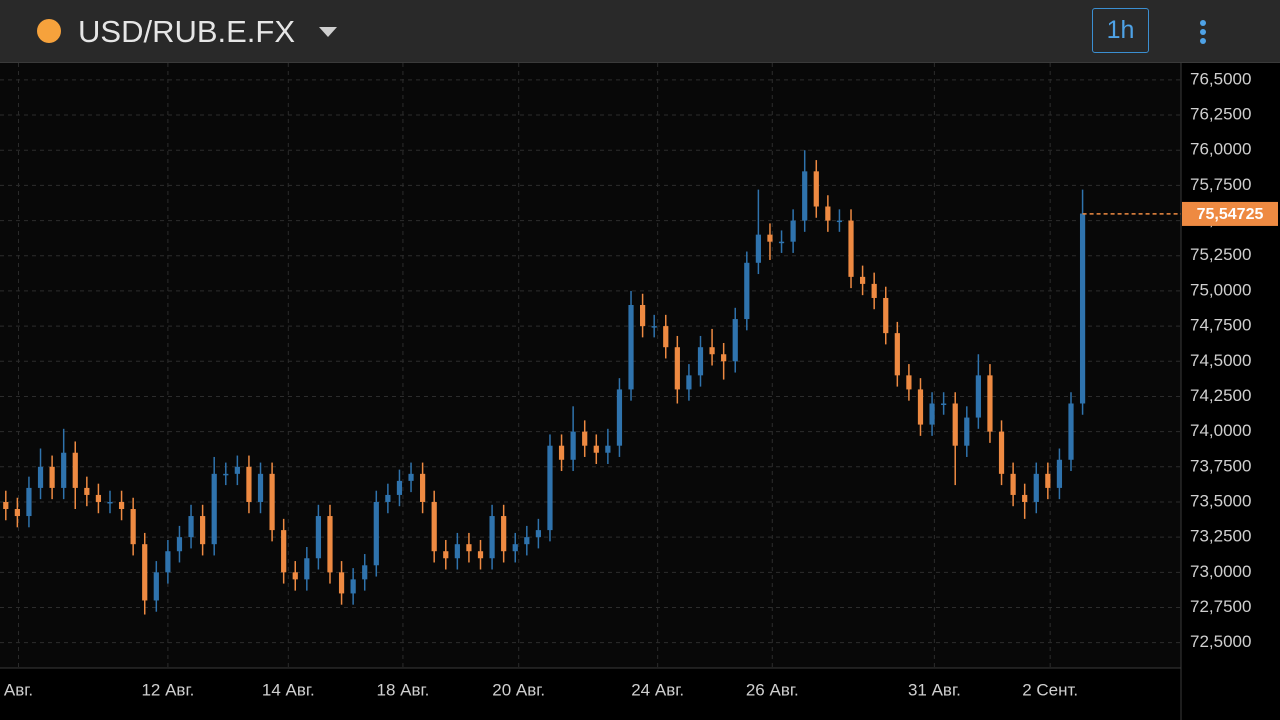  Describe the element at coordinates (1220, 149) in the screenshot. I see `y-tick-label: 76,0000` at that location.